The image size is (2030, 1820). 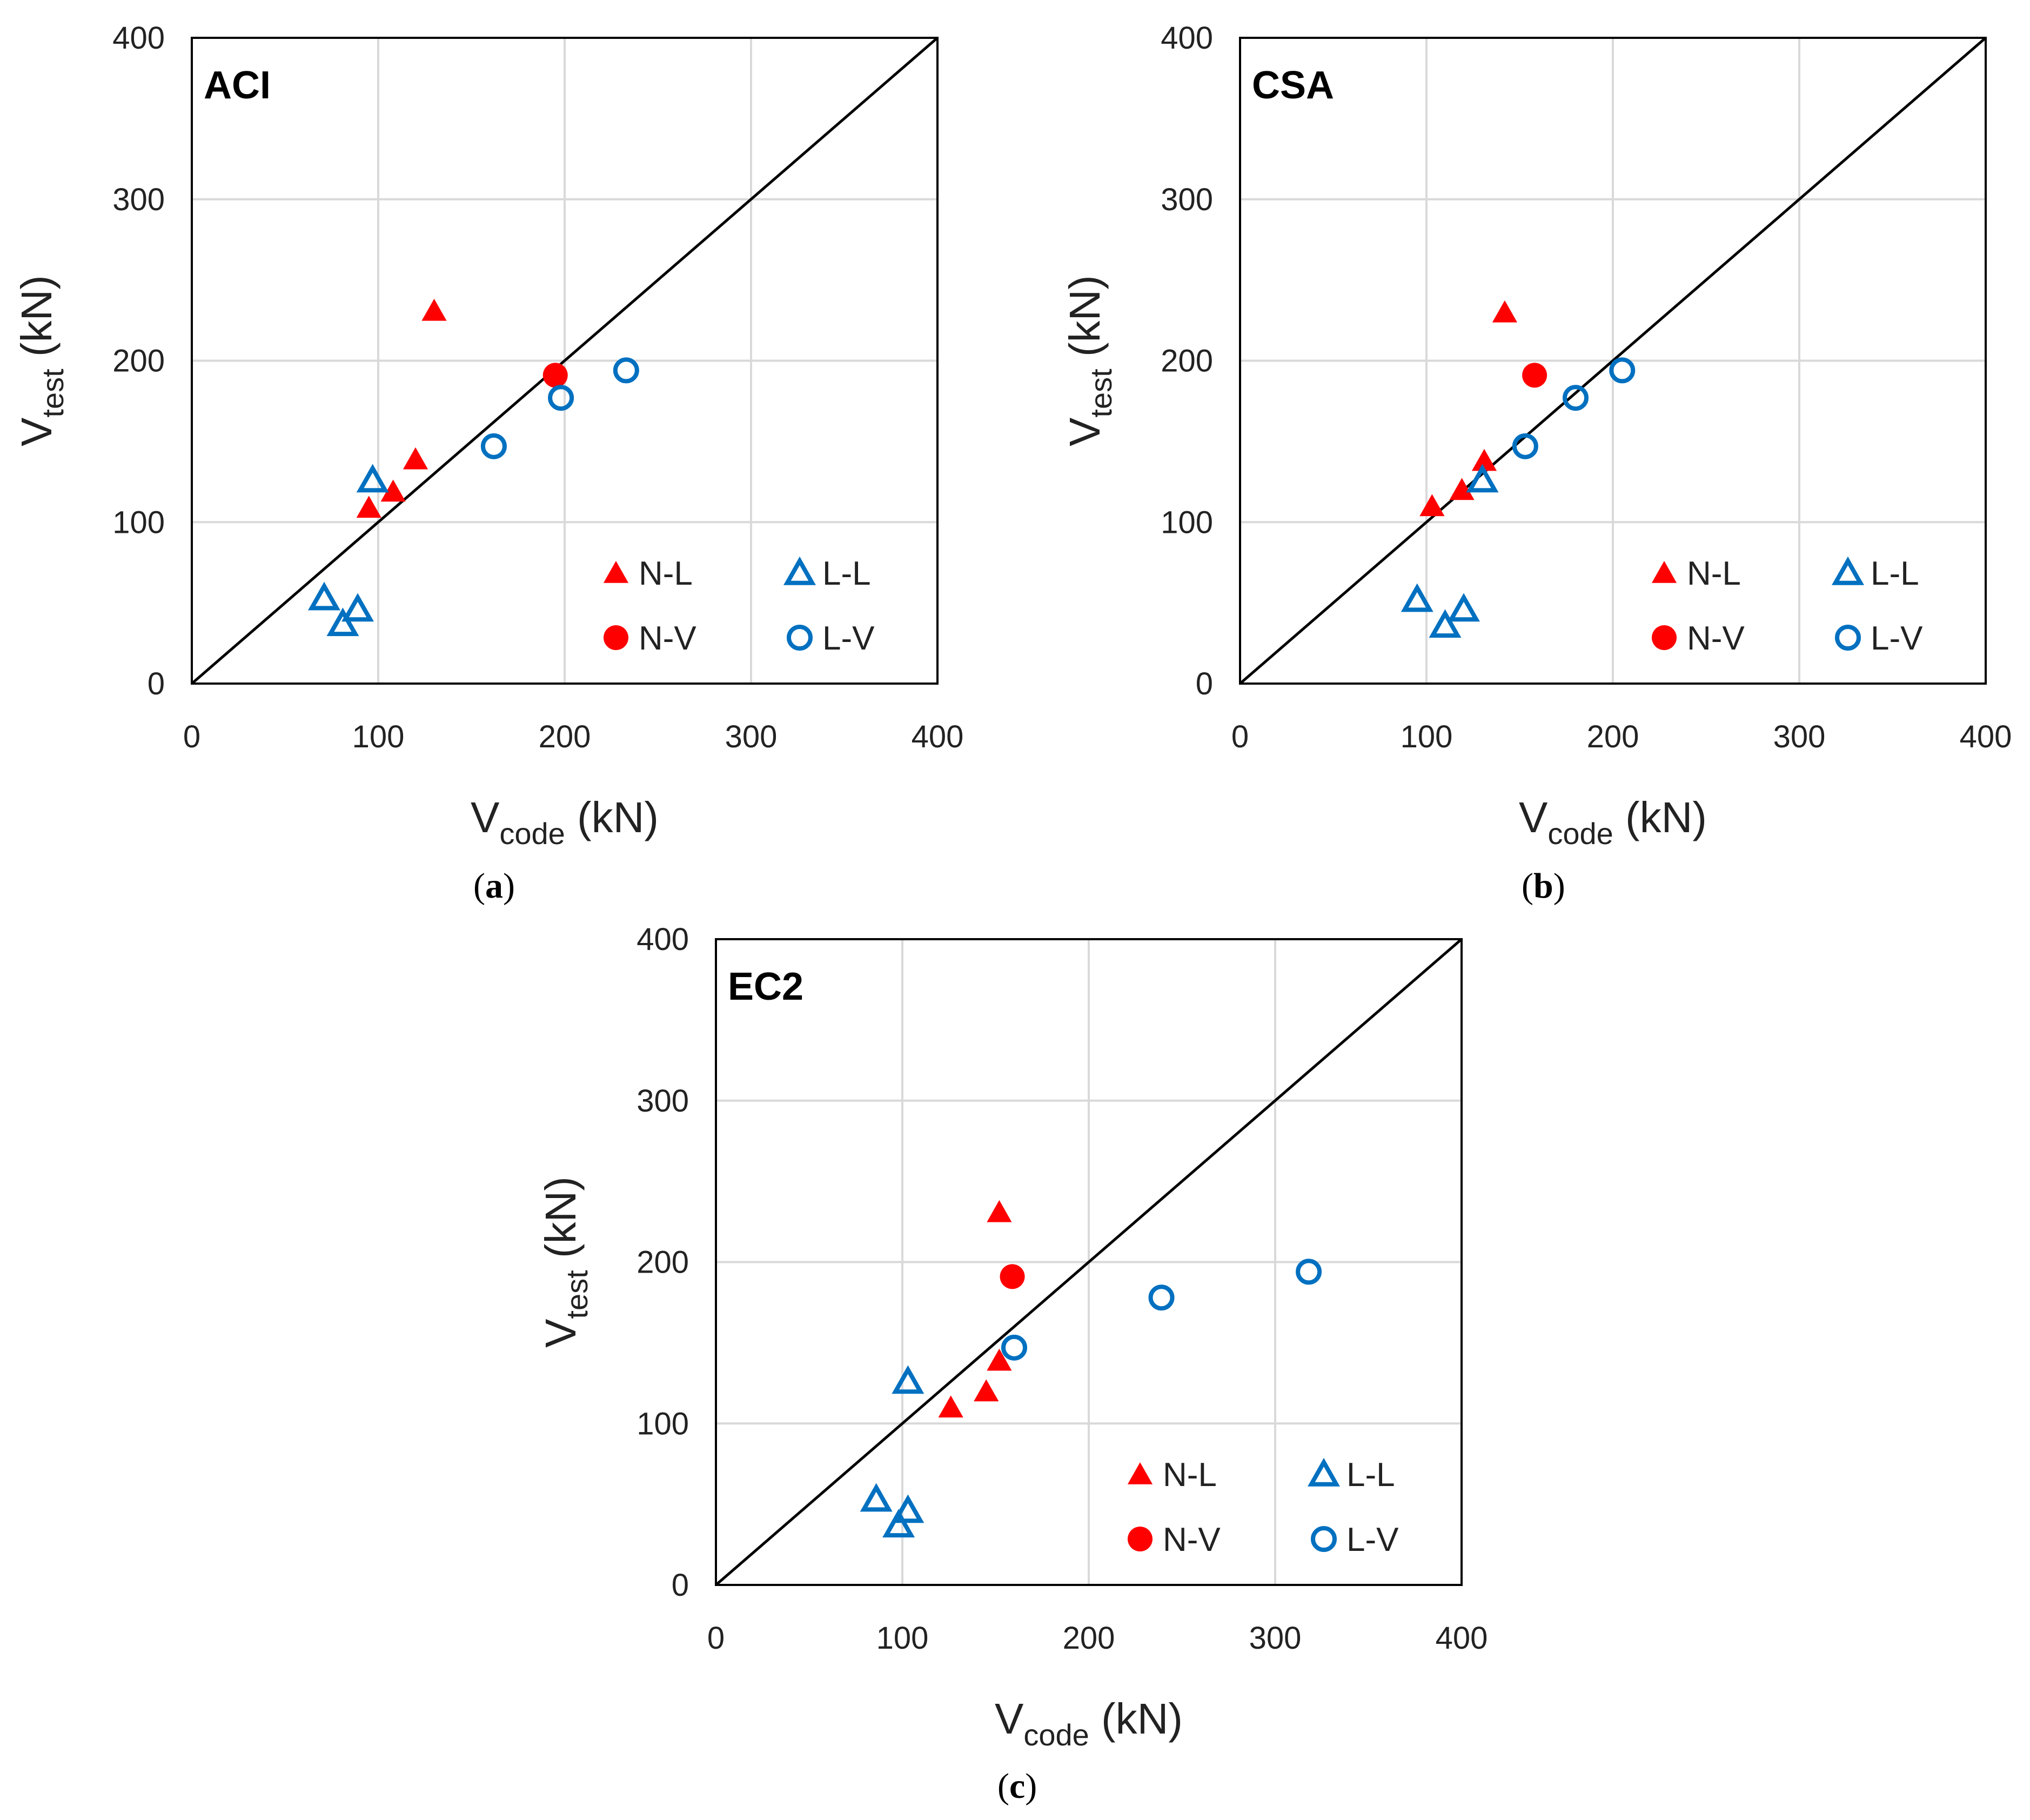 I want to click on caption-b: (b), so click(x=1543, y=886).